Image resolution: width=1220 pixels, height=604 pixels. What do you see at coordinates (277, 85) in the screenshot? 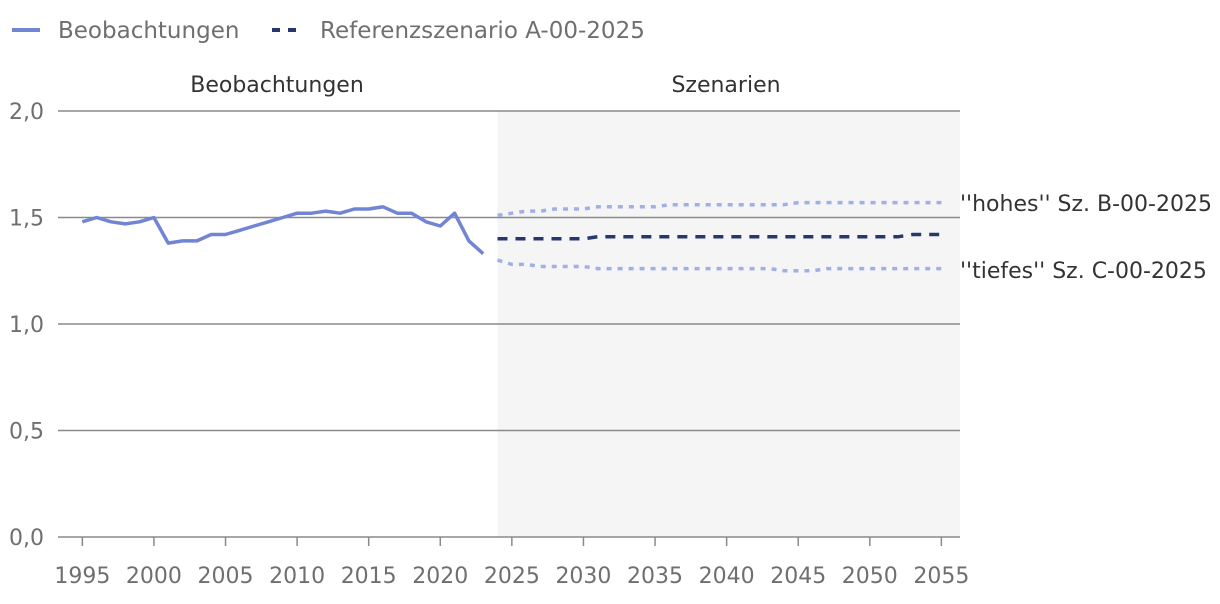
I see `section-label-observed: Beobachtungen` at bounding box center [277, 85].